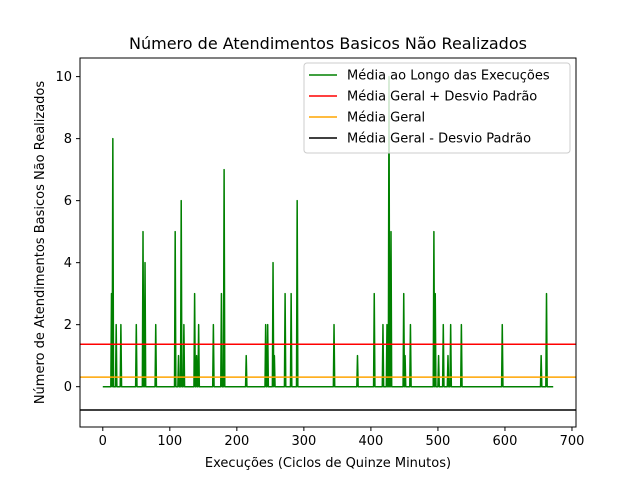 The image size is (640, 480). Describe the element at coordinates (439, 139) in the screenshot. I see `legend-entry-label: Média Geral - Desvio Padrão` at that location.